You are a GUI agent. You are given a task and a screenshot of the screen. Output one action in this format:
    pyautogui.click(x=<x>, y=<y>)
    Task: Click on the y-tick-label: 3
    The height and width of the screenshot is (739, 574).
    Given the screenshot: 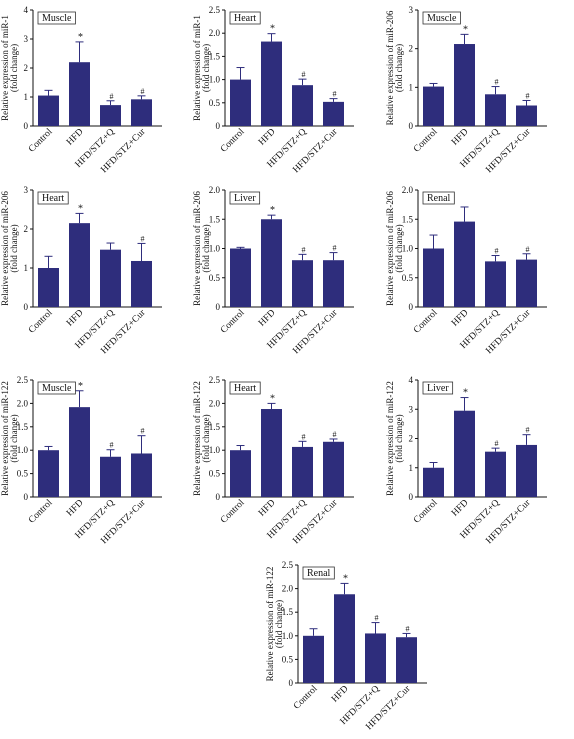 What is the action you would take?
    pyautogui.click(x=26, y=39)
    